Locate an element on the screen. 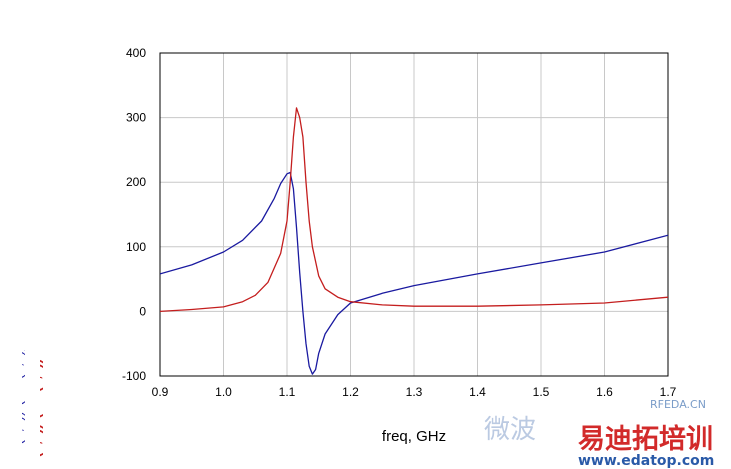  x-tick-label: 1.3 is located at coordinates (414, 392).